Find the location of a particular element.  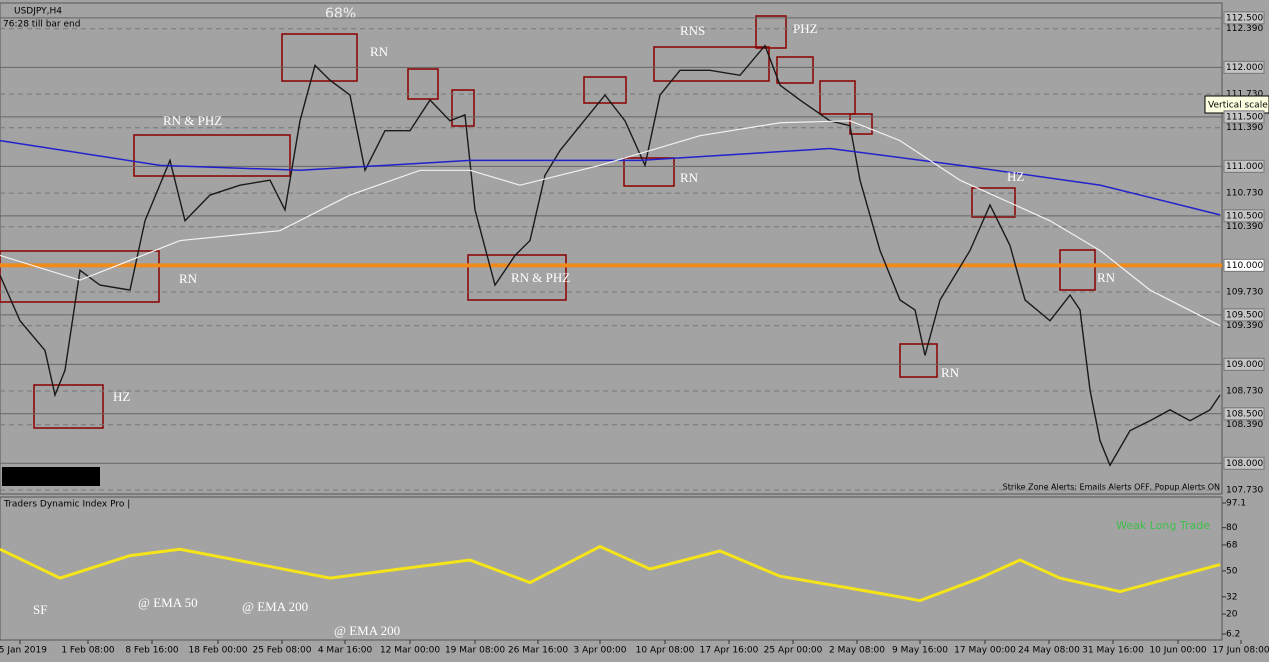

y-tick-label: 108.390 is located at coordinates (1244, 425).